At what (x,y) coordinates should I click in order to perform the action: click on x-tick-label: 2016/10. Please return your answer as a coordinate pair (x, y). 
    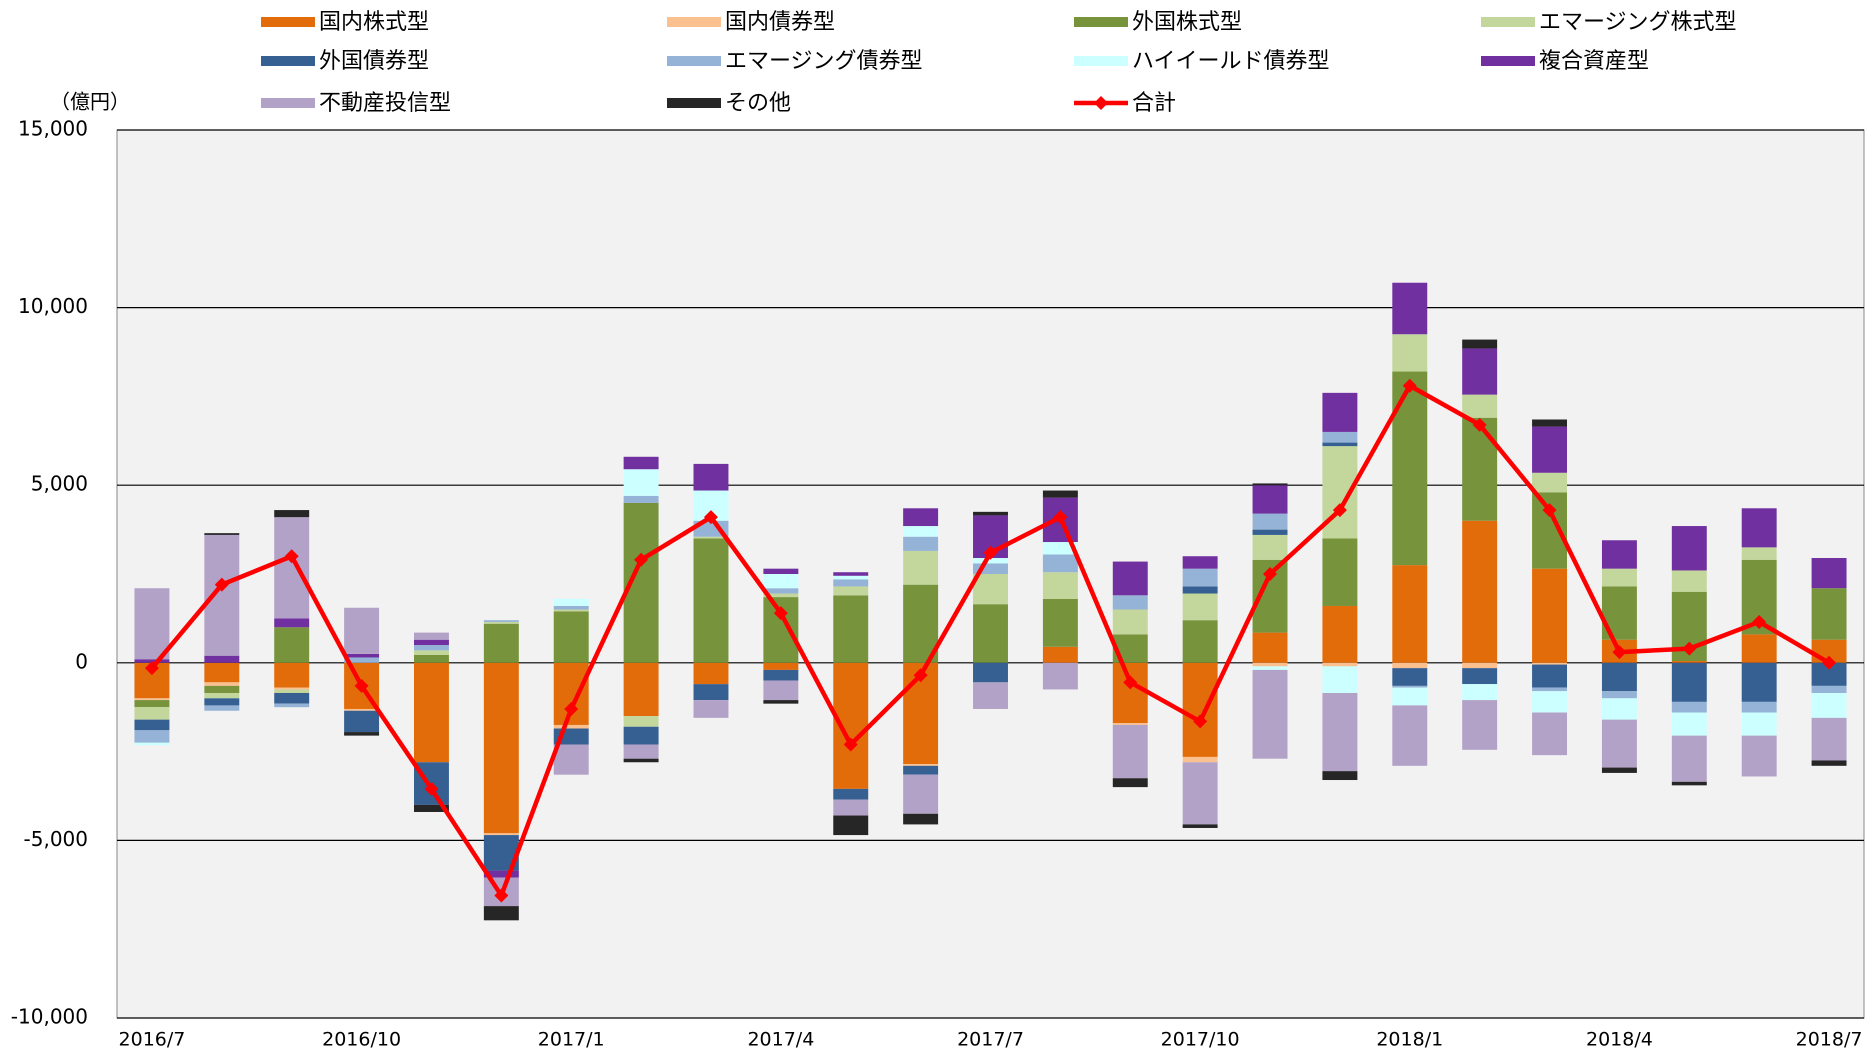
    Looking at the image, I should click on (361, 1040).